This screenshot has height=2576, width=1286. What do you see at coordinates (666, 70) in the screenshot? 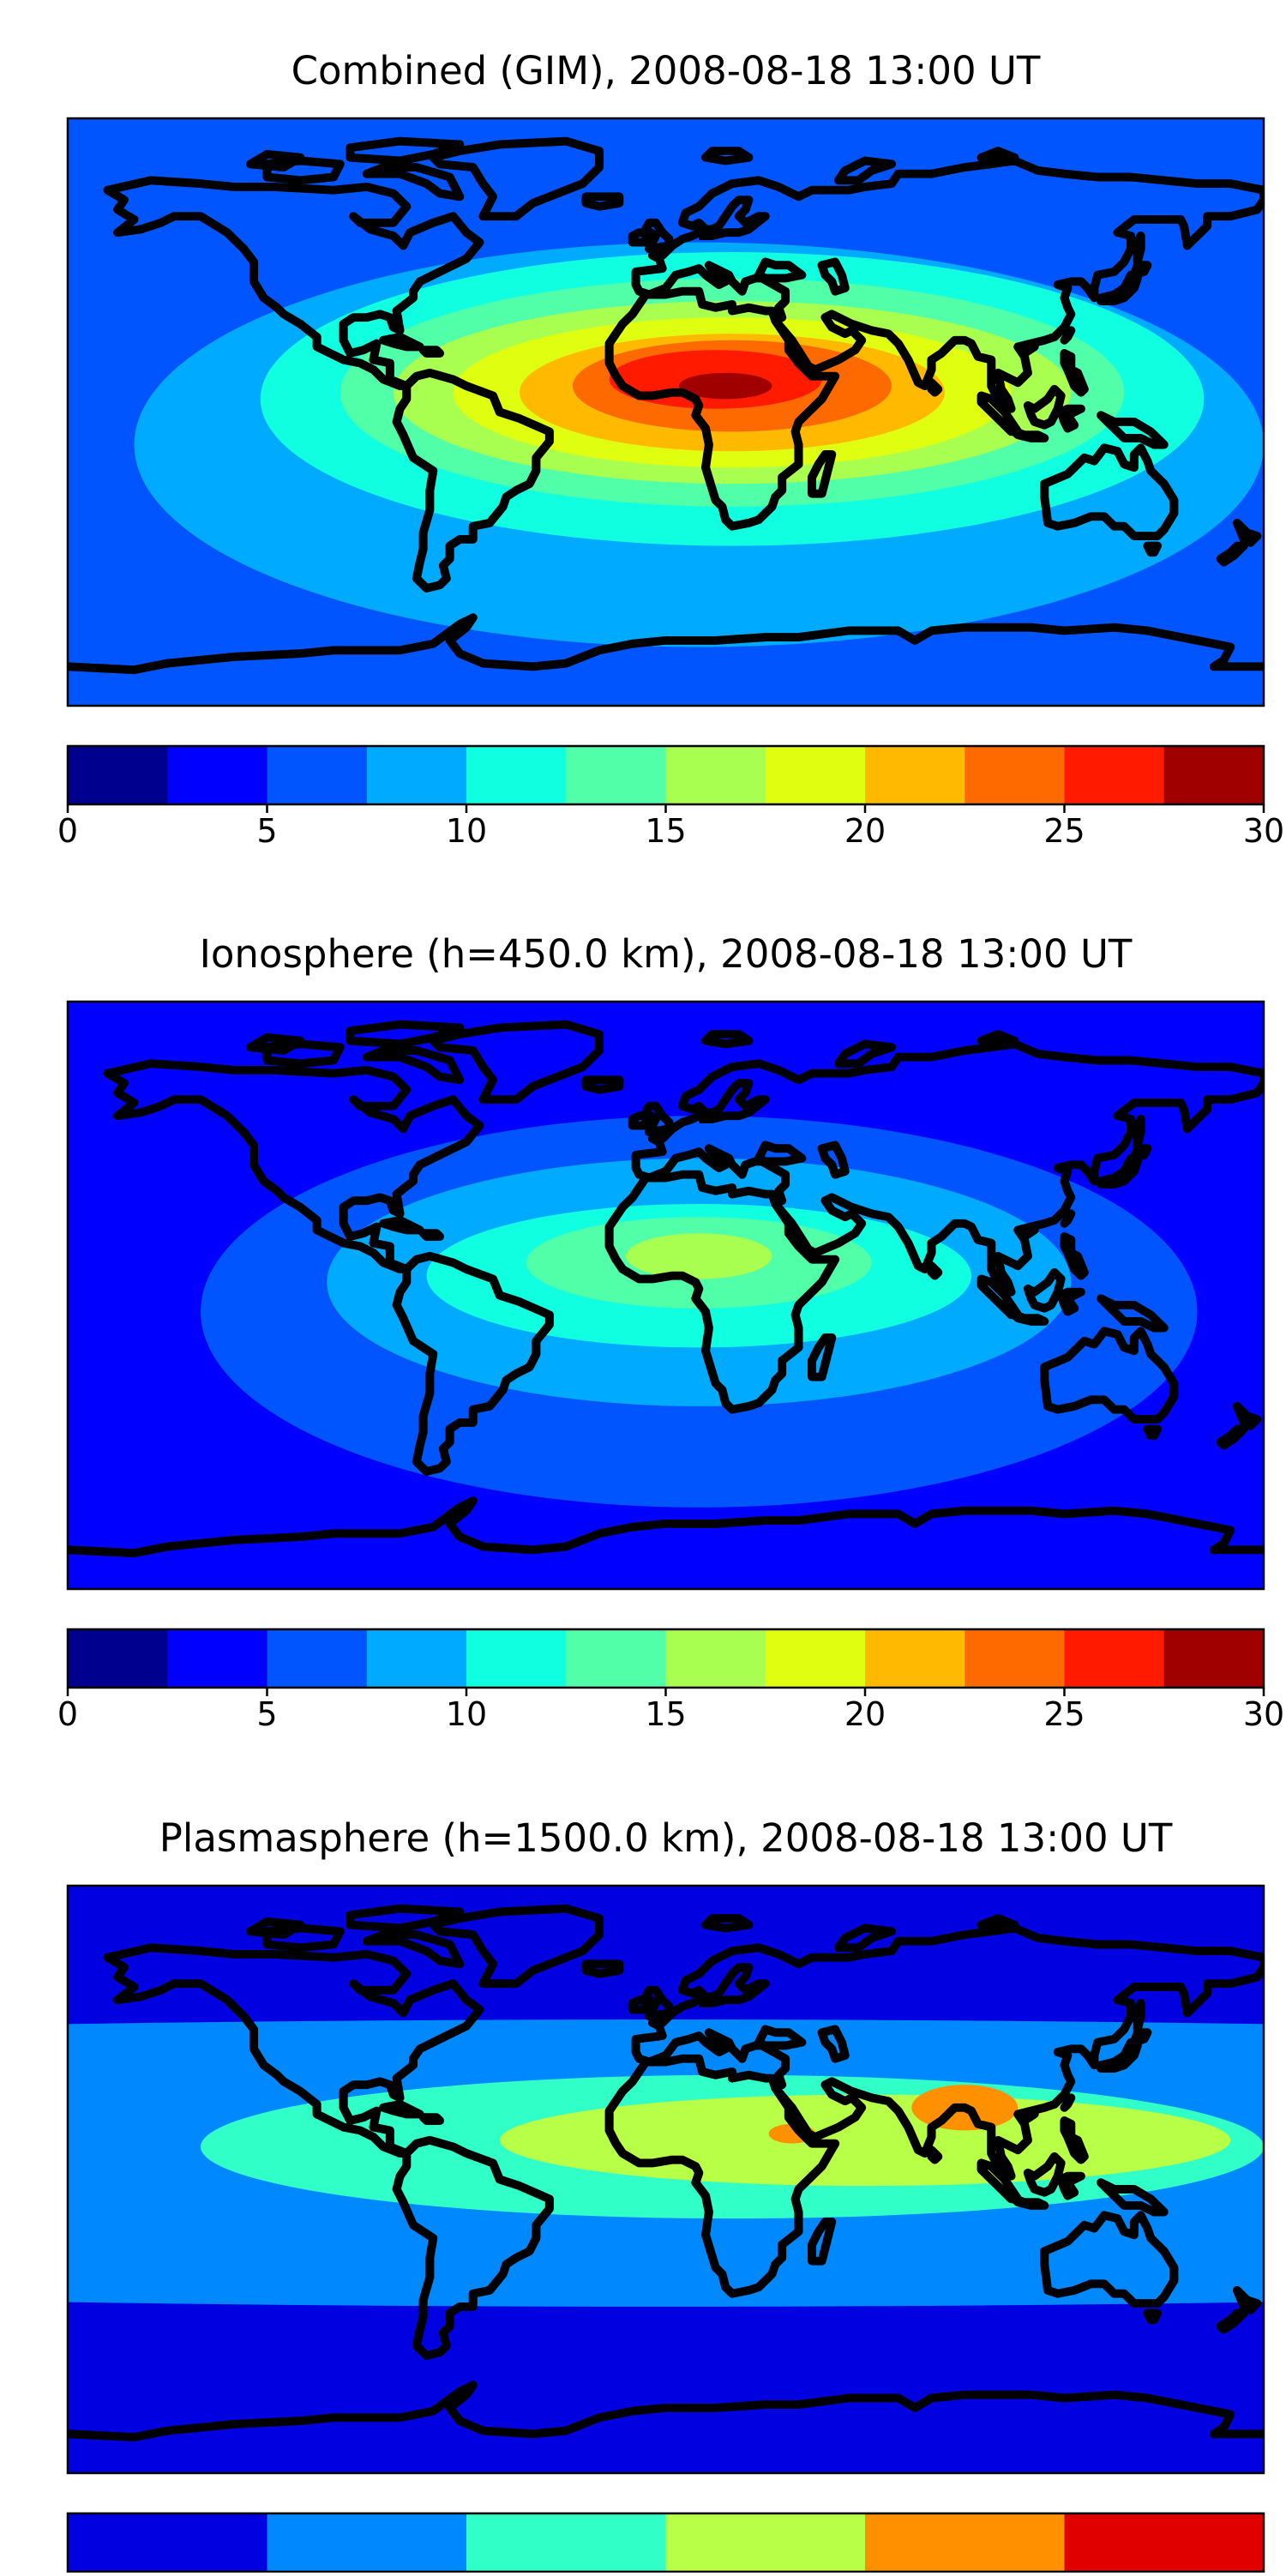
I see `panel-title: Combined (GIM), 2008-08-18 13:00 UT` at bounding box center [666, 70].